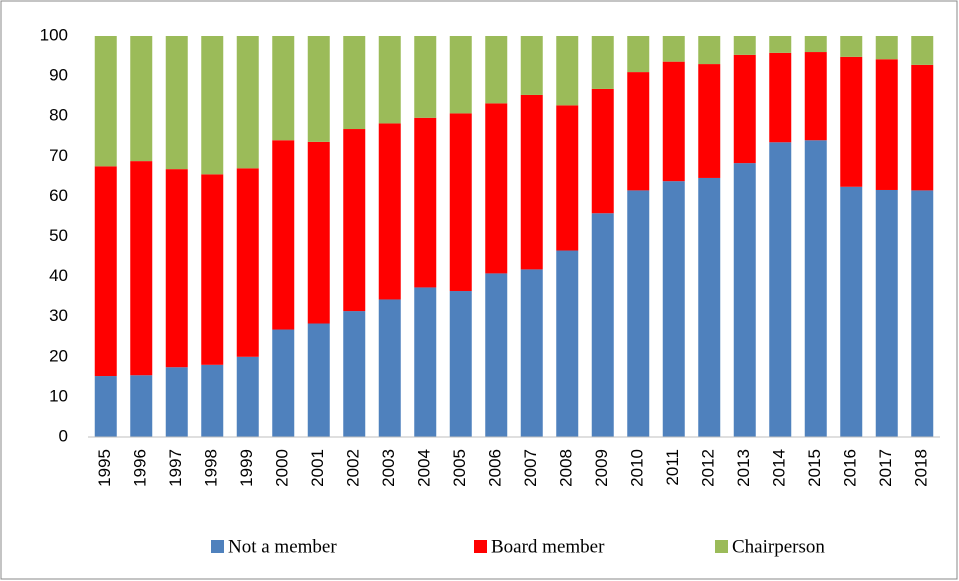 This screenshot has height=581, width=959. What do you see at coordinates (459, 468) in the screenshot?
I see `x-tick-label: 2005` at bounding box center [459, 468].